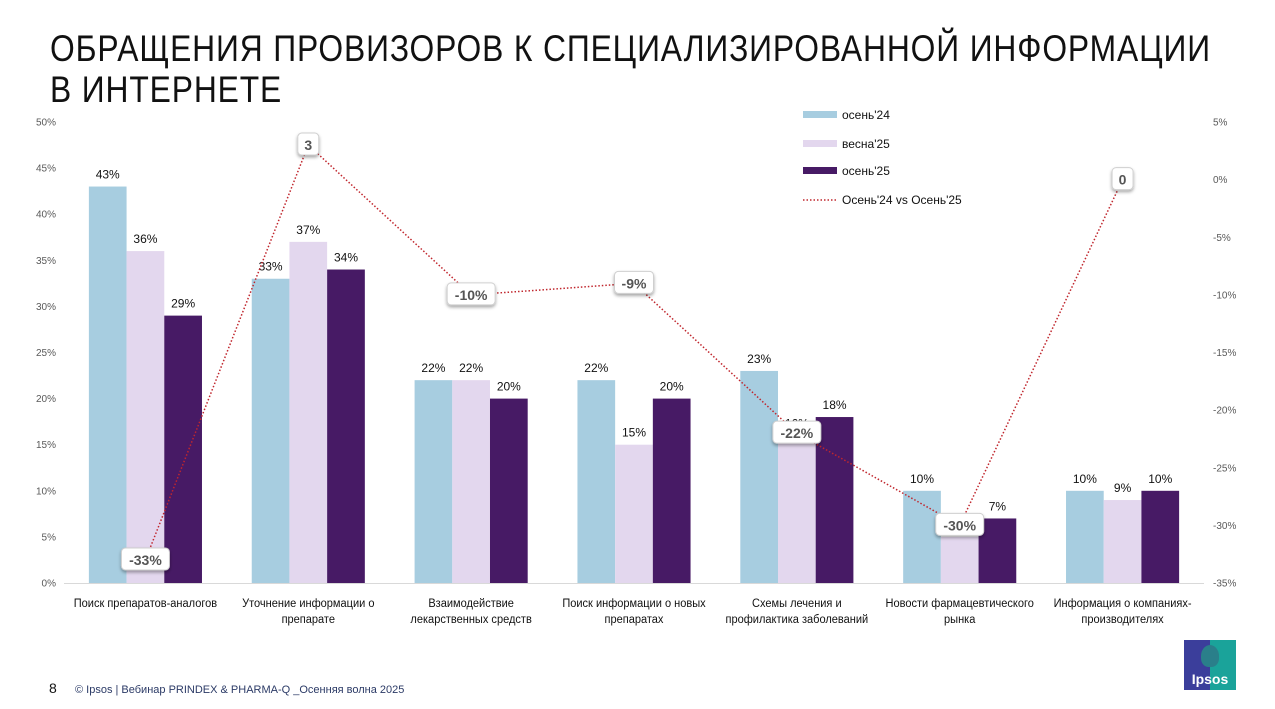 The image size is (1275, 709). Describe the element at coordinates (1085, 536) in the screenshot. I see `bar-осень24-6` at that location.